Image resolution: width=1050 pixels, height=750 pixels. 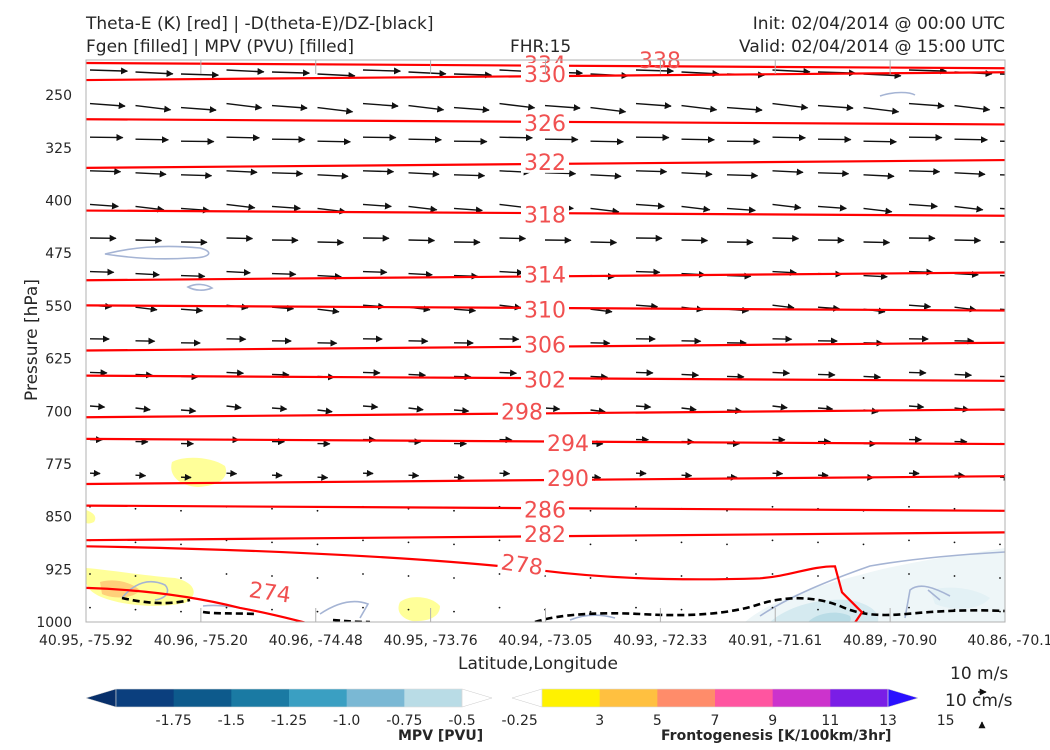 I want to click on theta-e-label: 326, so click(x=545, y=124).